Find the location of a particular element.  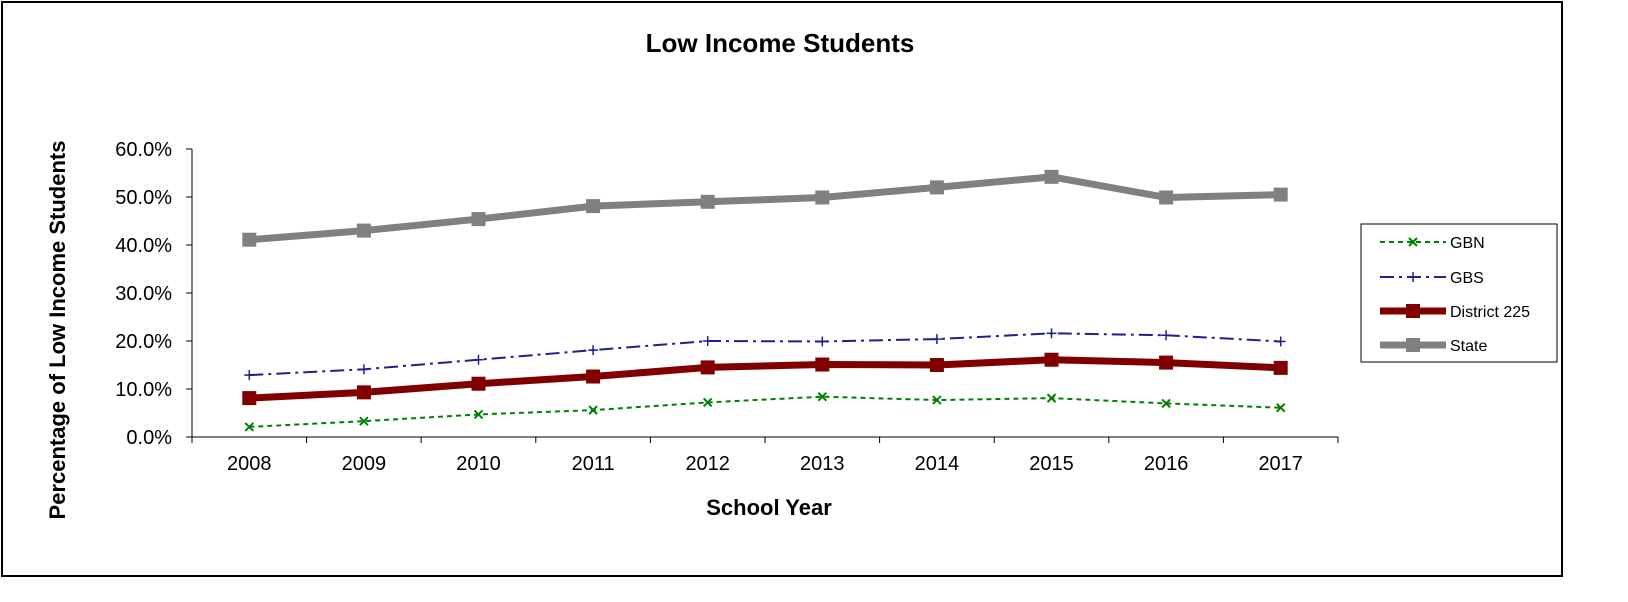

series-gbn is located at coordinates (765, 411).